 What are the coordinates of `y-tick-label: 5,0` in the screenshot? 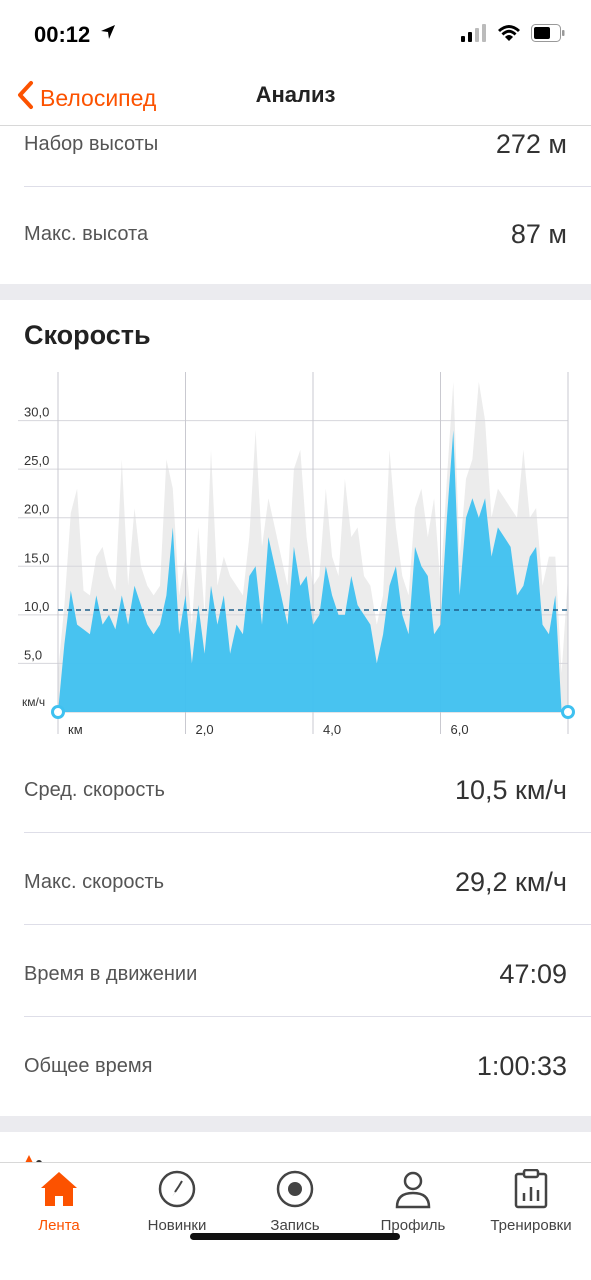 It's located at (33, 654).